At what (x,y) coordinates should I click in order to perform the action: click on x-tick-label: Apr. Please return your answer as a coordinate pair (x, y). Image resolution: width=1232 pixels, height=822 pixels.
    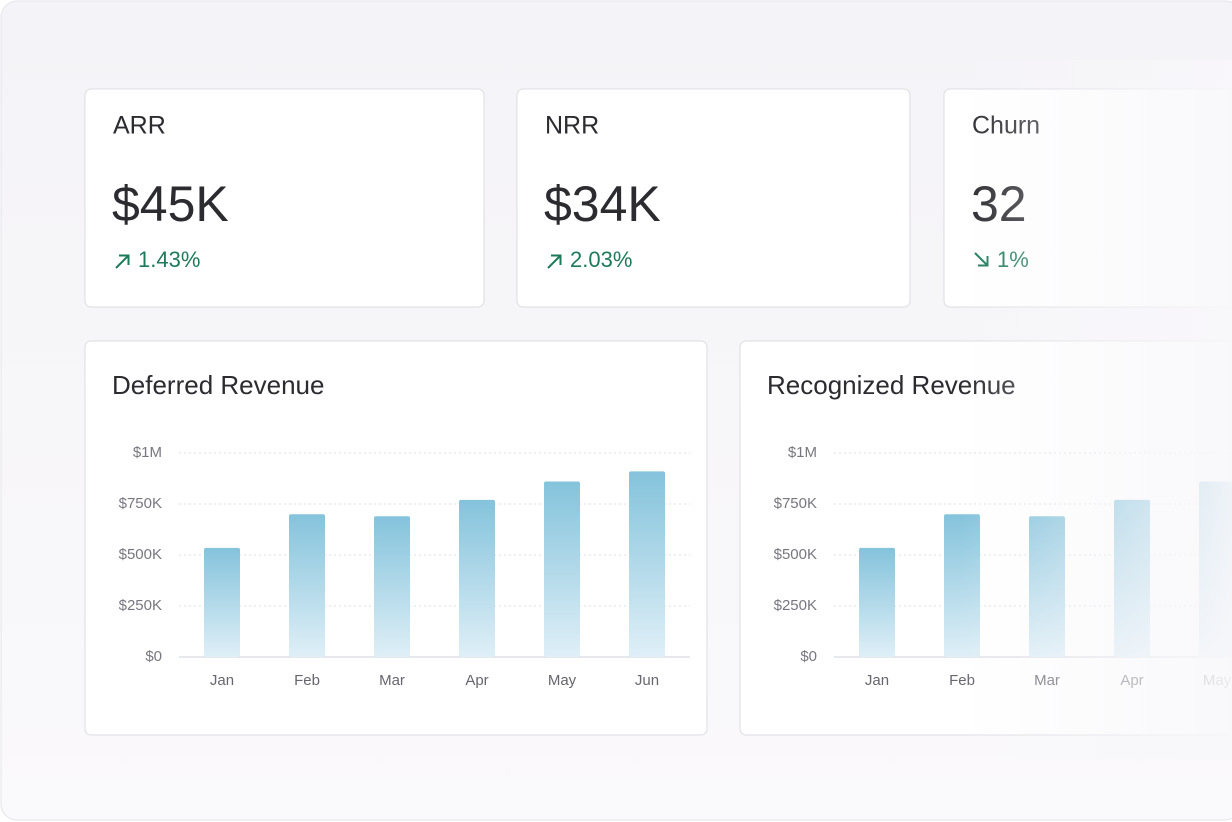
    Looking at the image, I should click on (476, 680).